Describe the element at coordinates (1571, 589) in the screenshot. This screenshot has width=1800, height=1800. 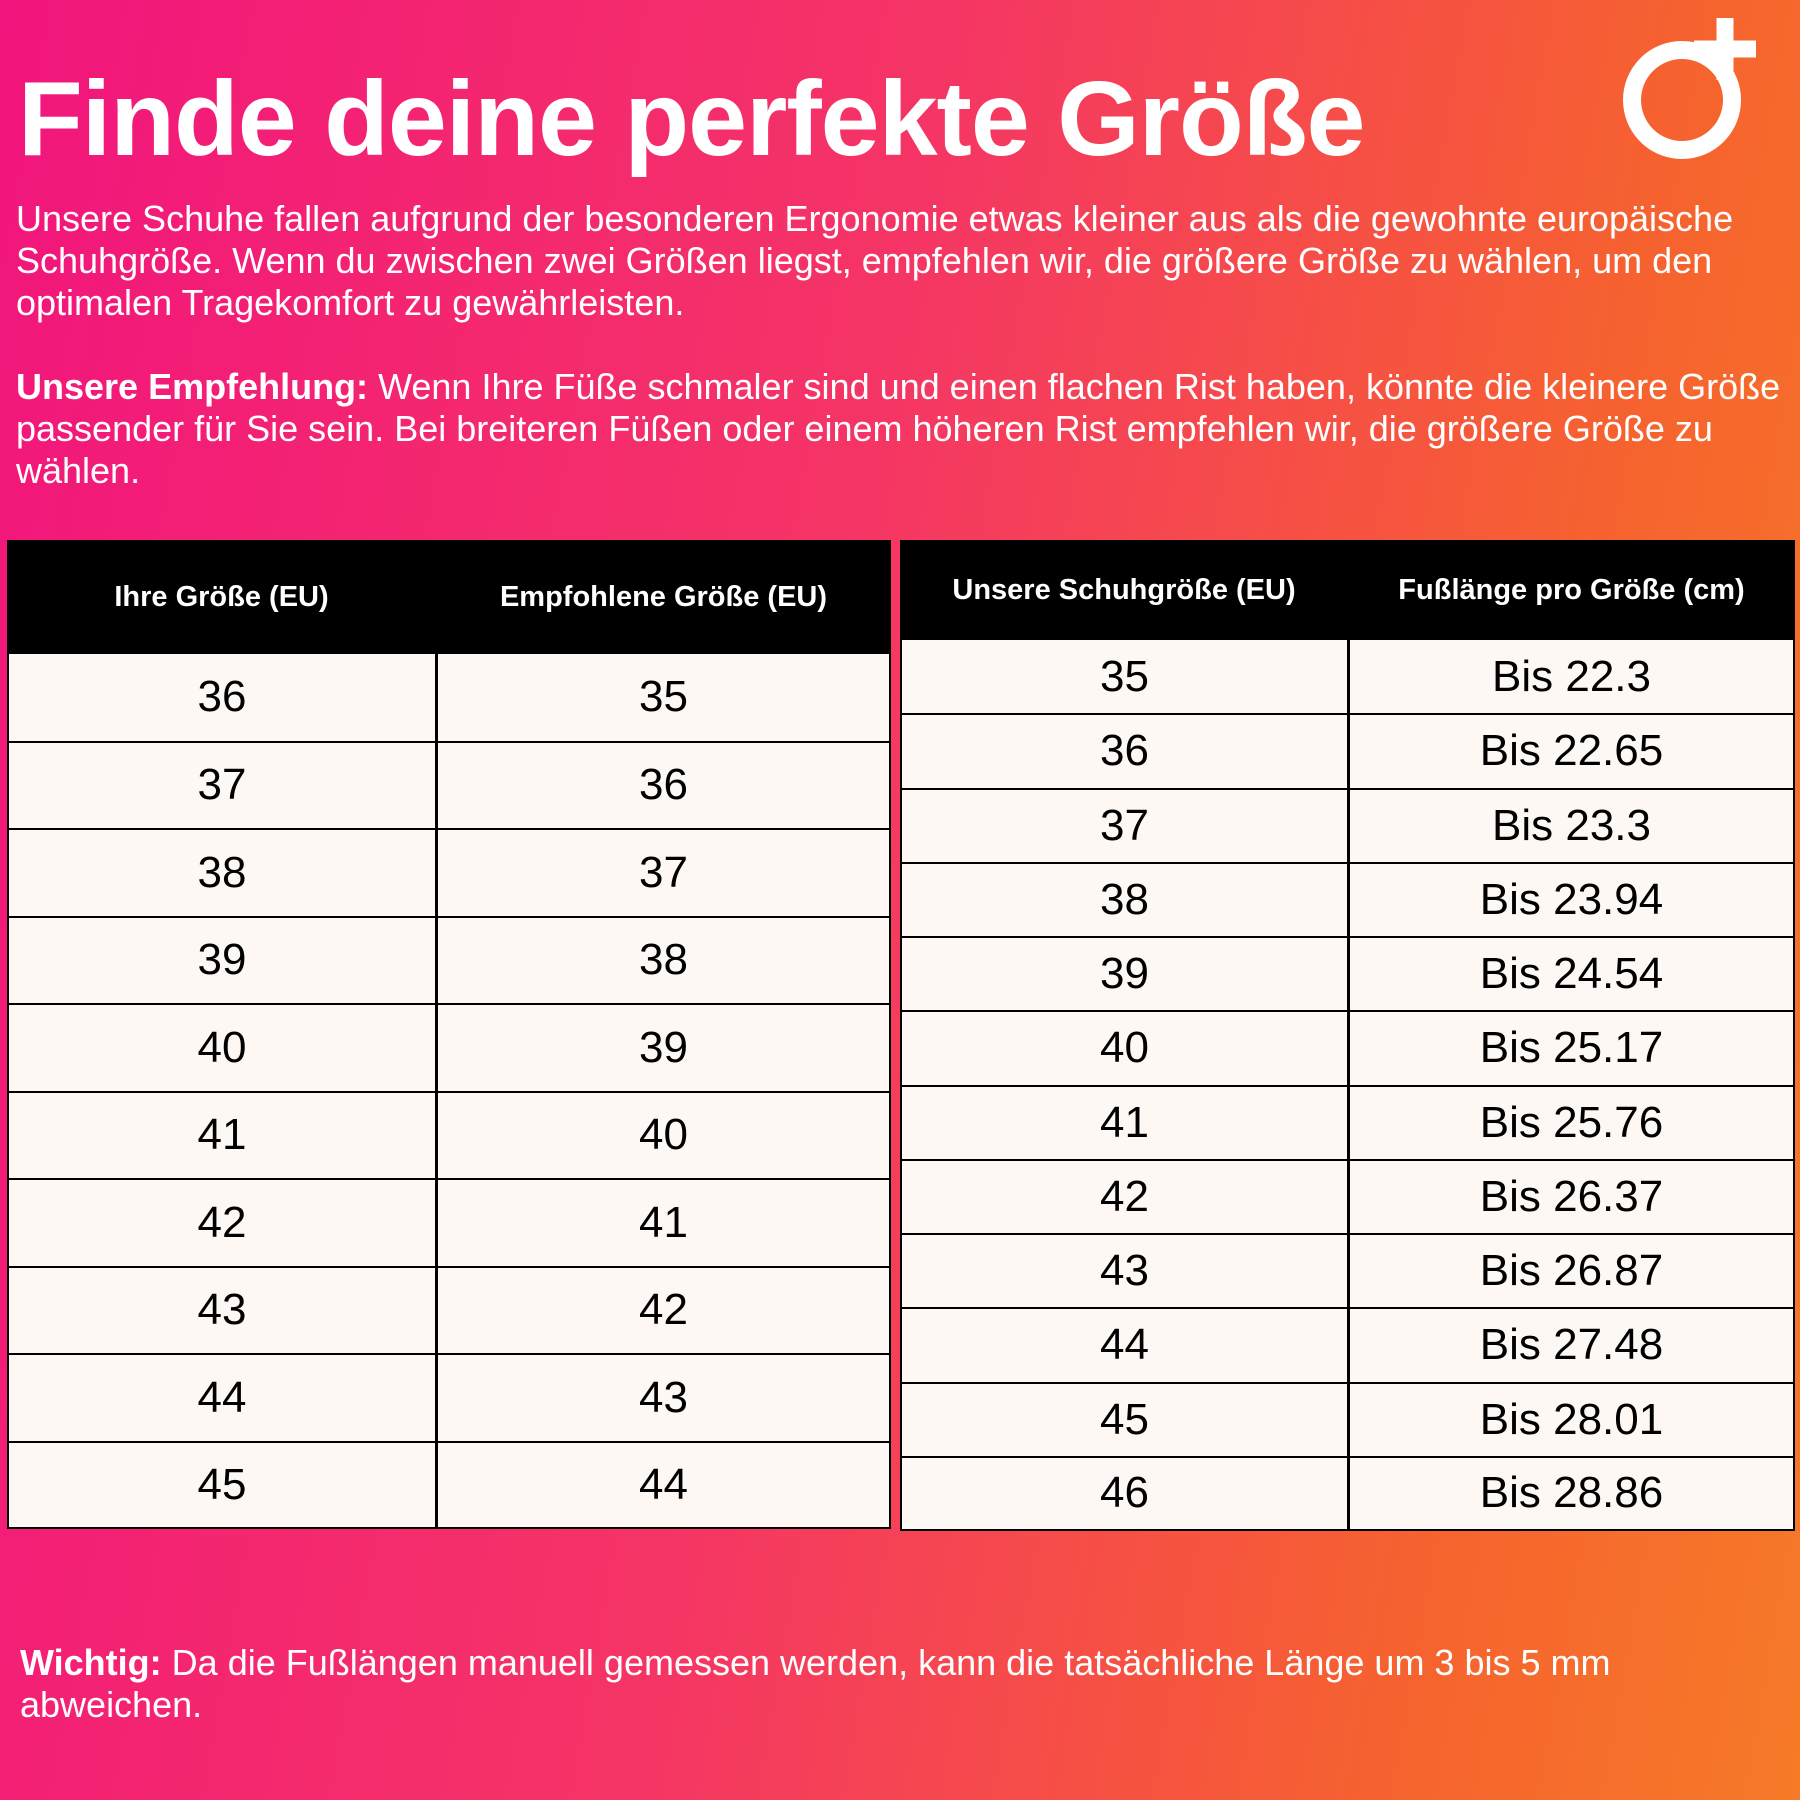
I see `column-header: Fußlänge pro Größe (cm)` at that location.